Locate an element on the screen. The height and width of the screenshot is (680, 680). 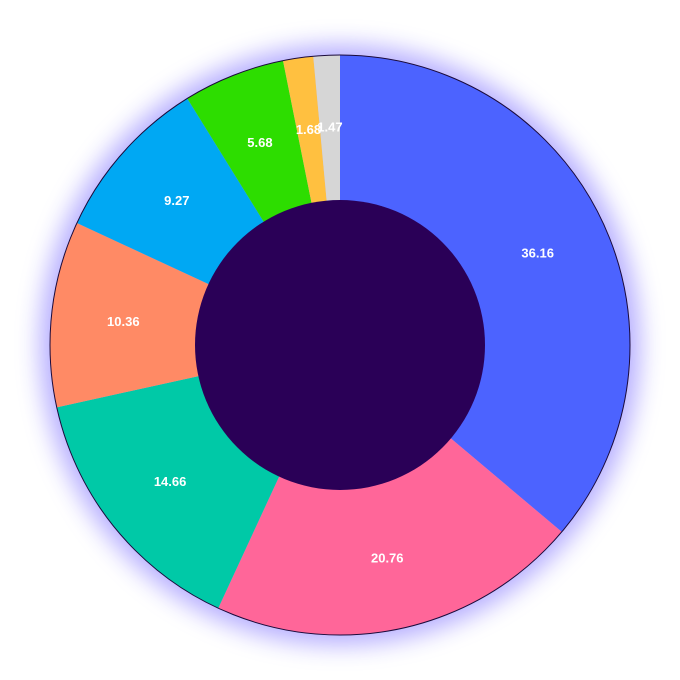
slice-value-label: 1.47 is located at coordinates (329, 127).